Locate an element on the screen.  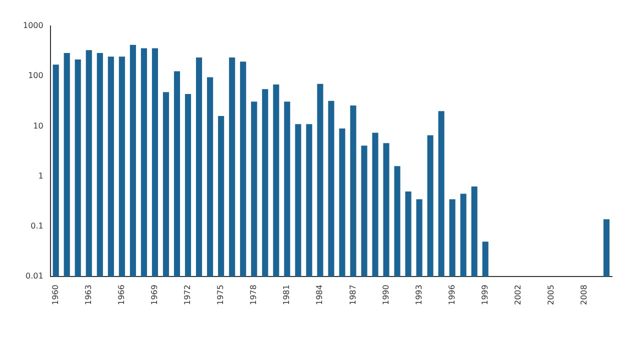
y-tick-label: 10 is located at coordinates (38, 125).